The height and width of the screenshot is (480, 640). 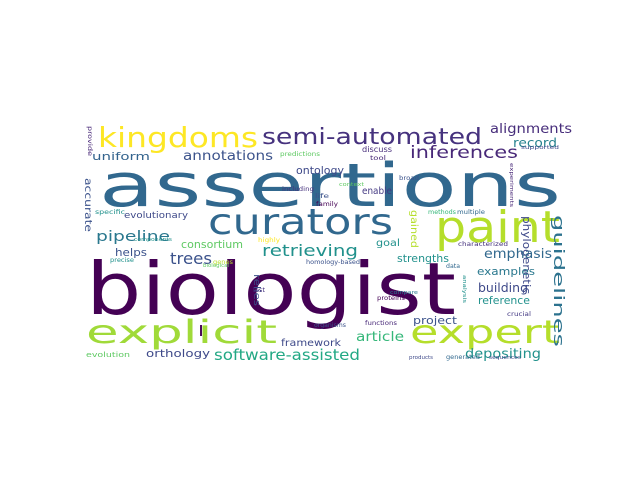 What do you see at coordinates (381, 323) in the screenshot?
I see `cloud-word: functions` at bounding box center [381, 323].